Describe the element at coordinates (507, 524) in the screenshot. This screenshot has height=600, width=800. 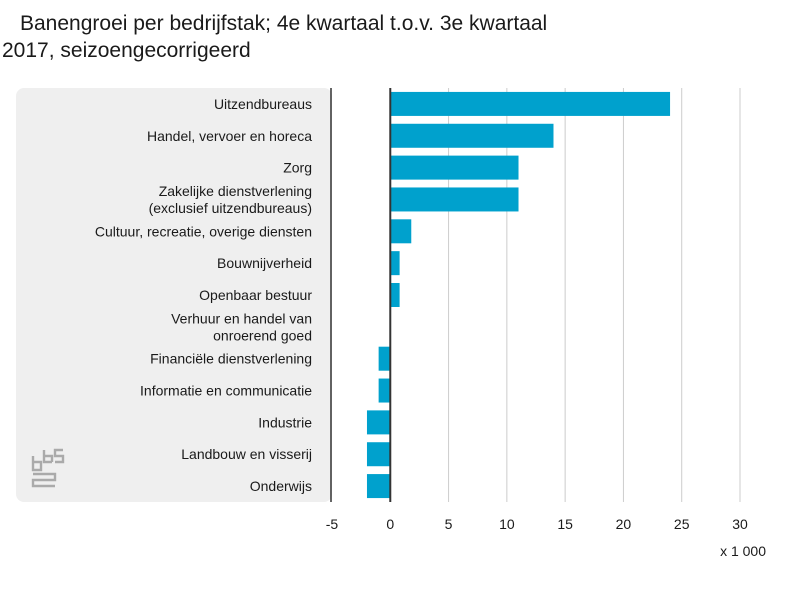
I see `x-tick-label: 10` at that location.